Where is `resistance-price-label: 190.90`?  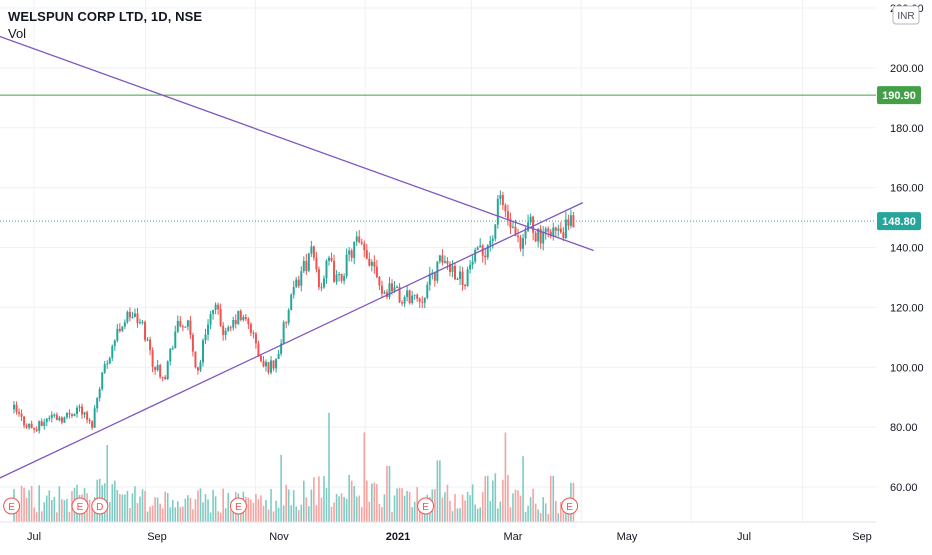
resistance-price-label: 190.90 is located at coordinates (899, 96).